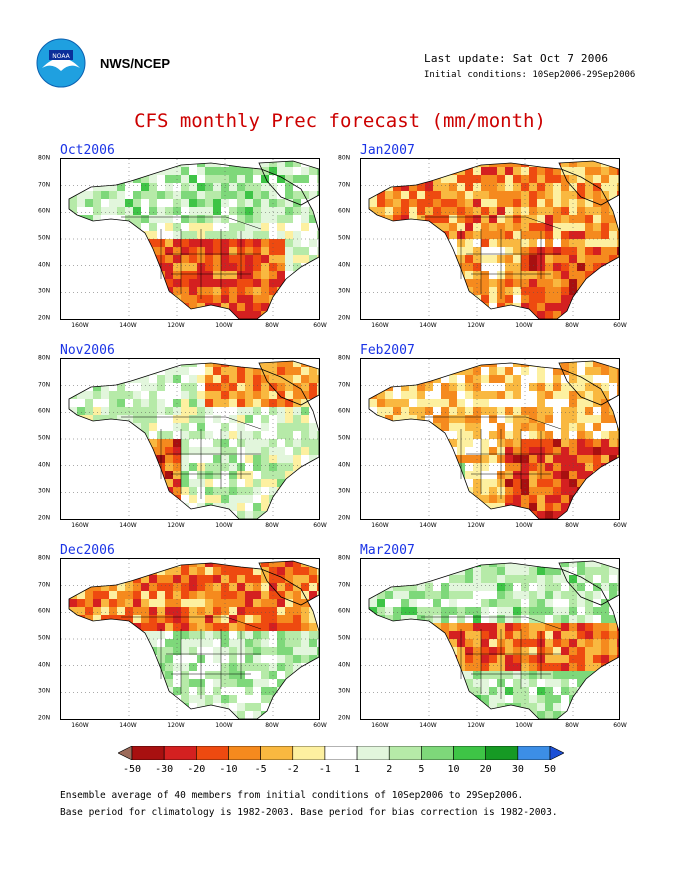  Describe the element at coordinates (260, 769) in the screenshot. I see `legend-label: -5` at that location.